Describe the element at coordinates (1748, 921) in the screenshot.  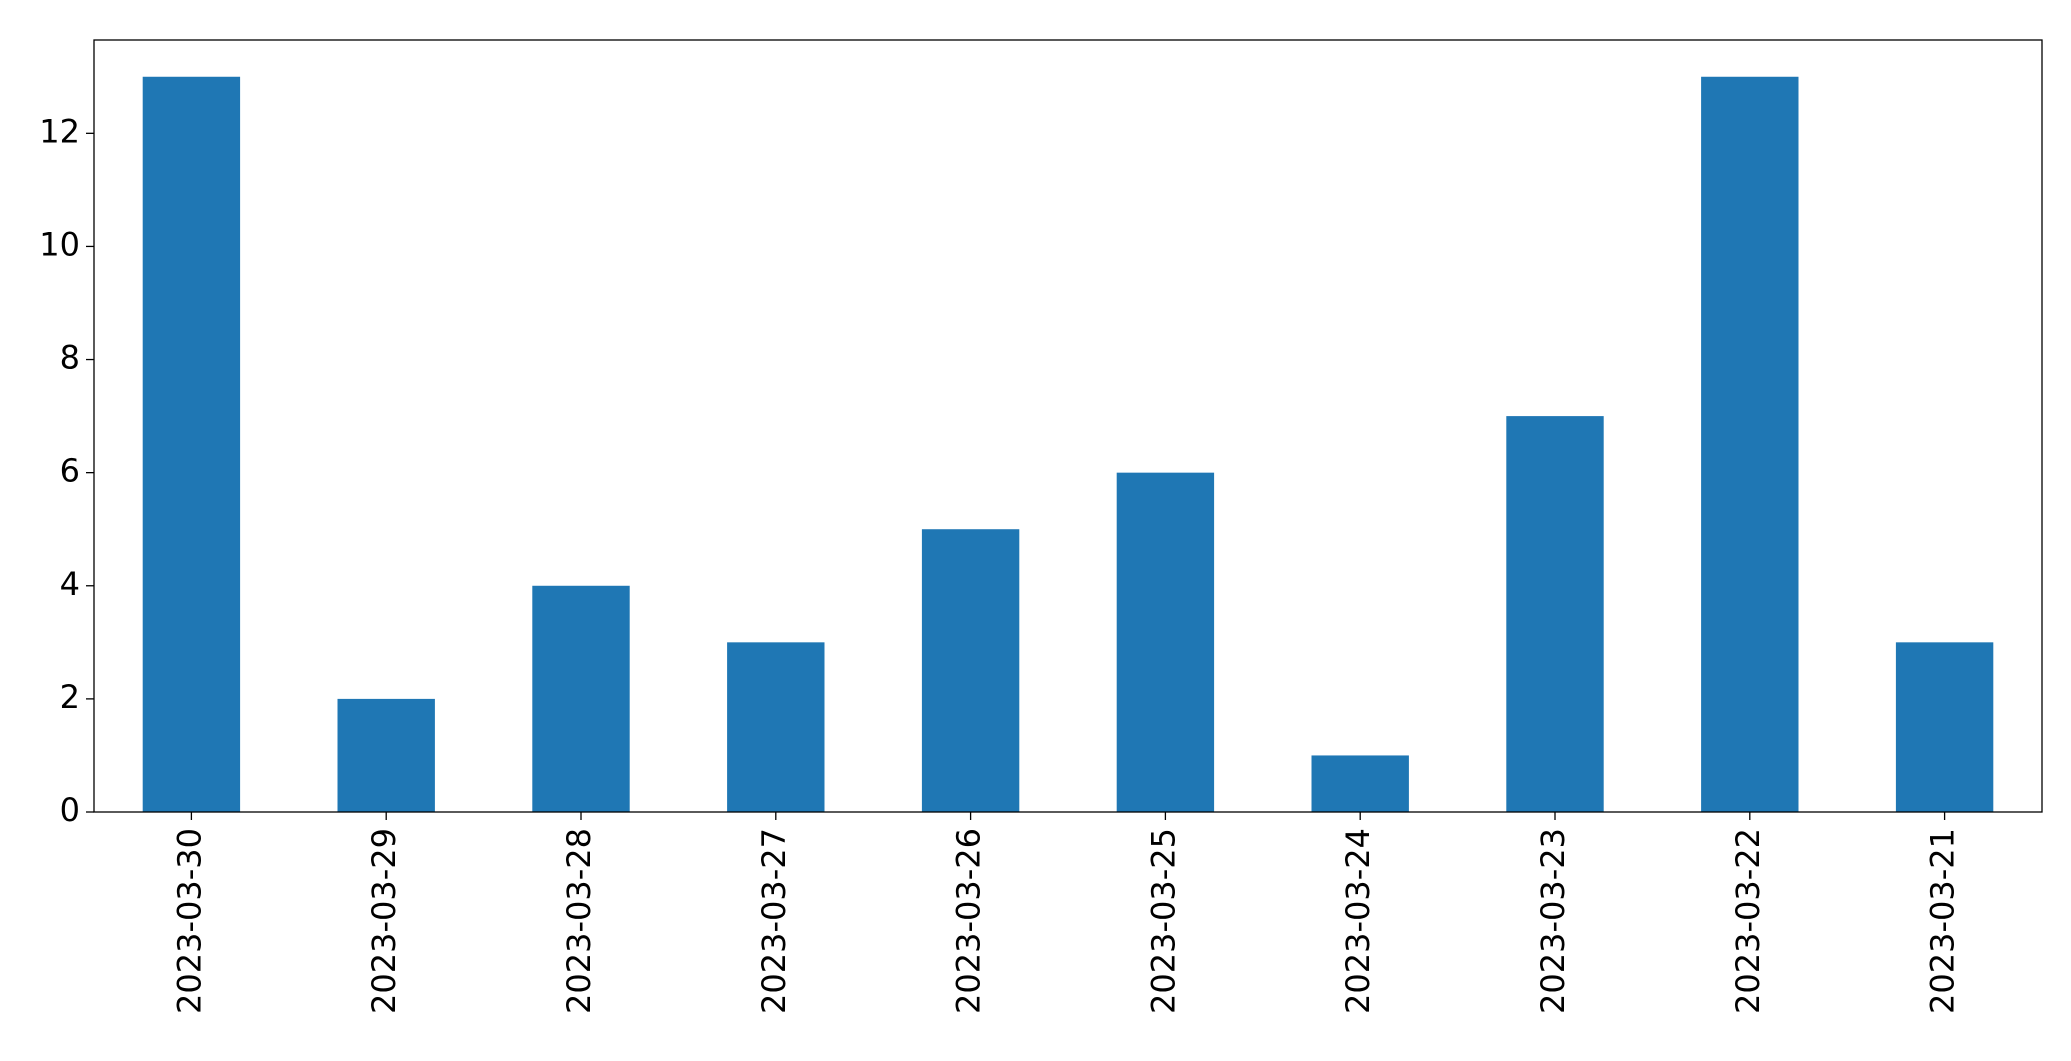
I see `x-tick-label: 2023-03-22` at that location.